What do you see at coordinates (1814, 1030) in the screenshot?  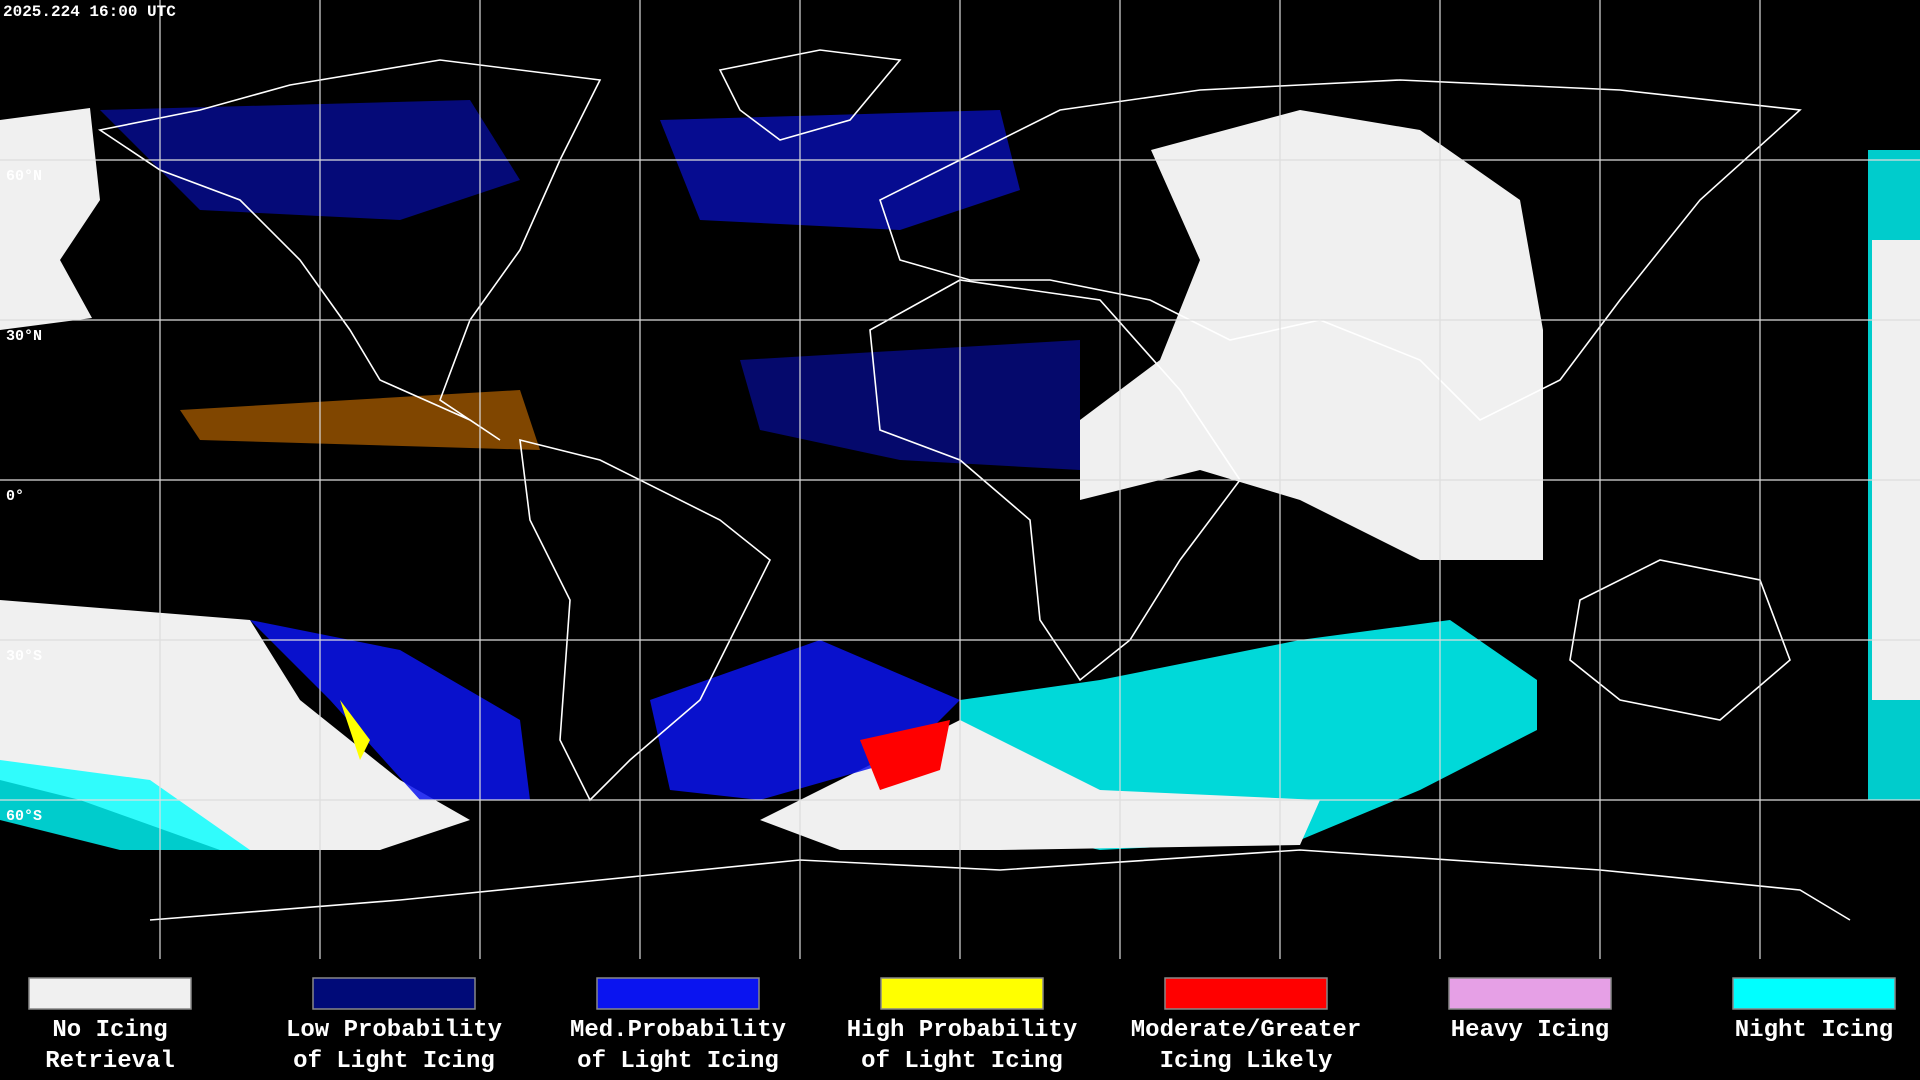 I see `legend-label: Night Icing` at bounding box center [1814, 1030].